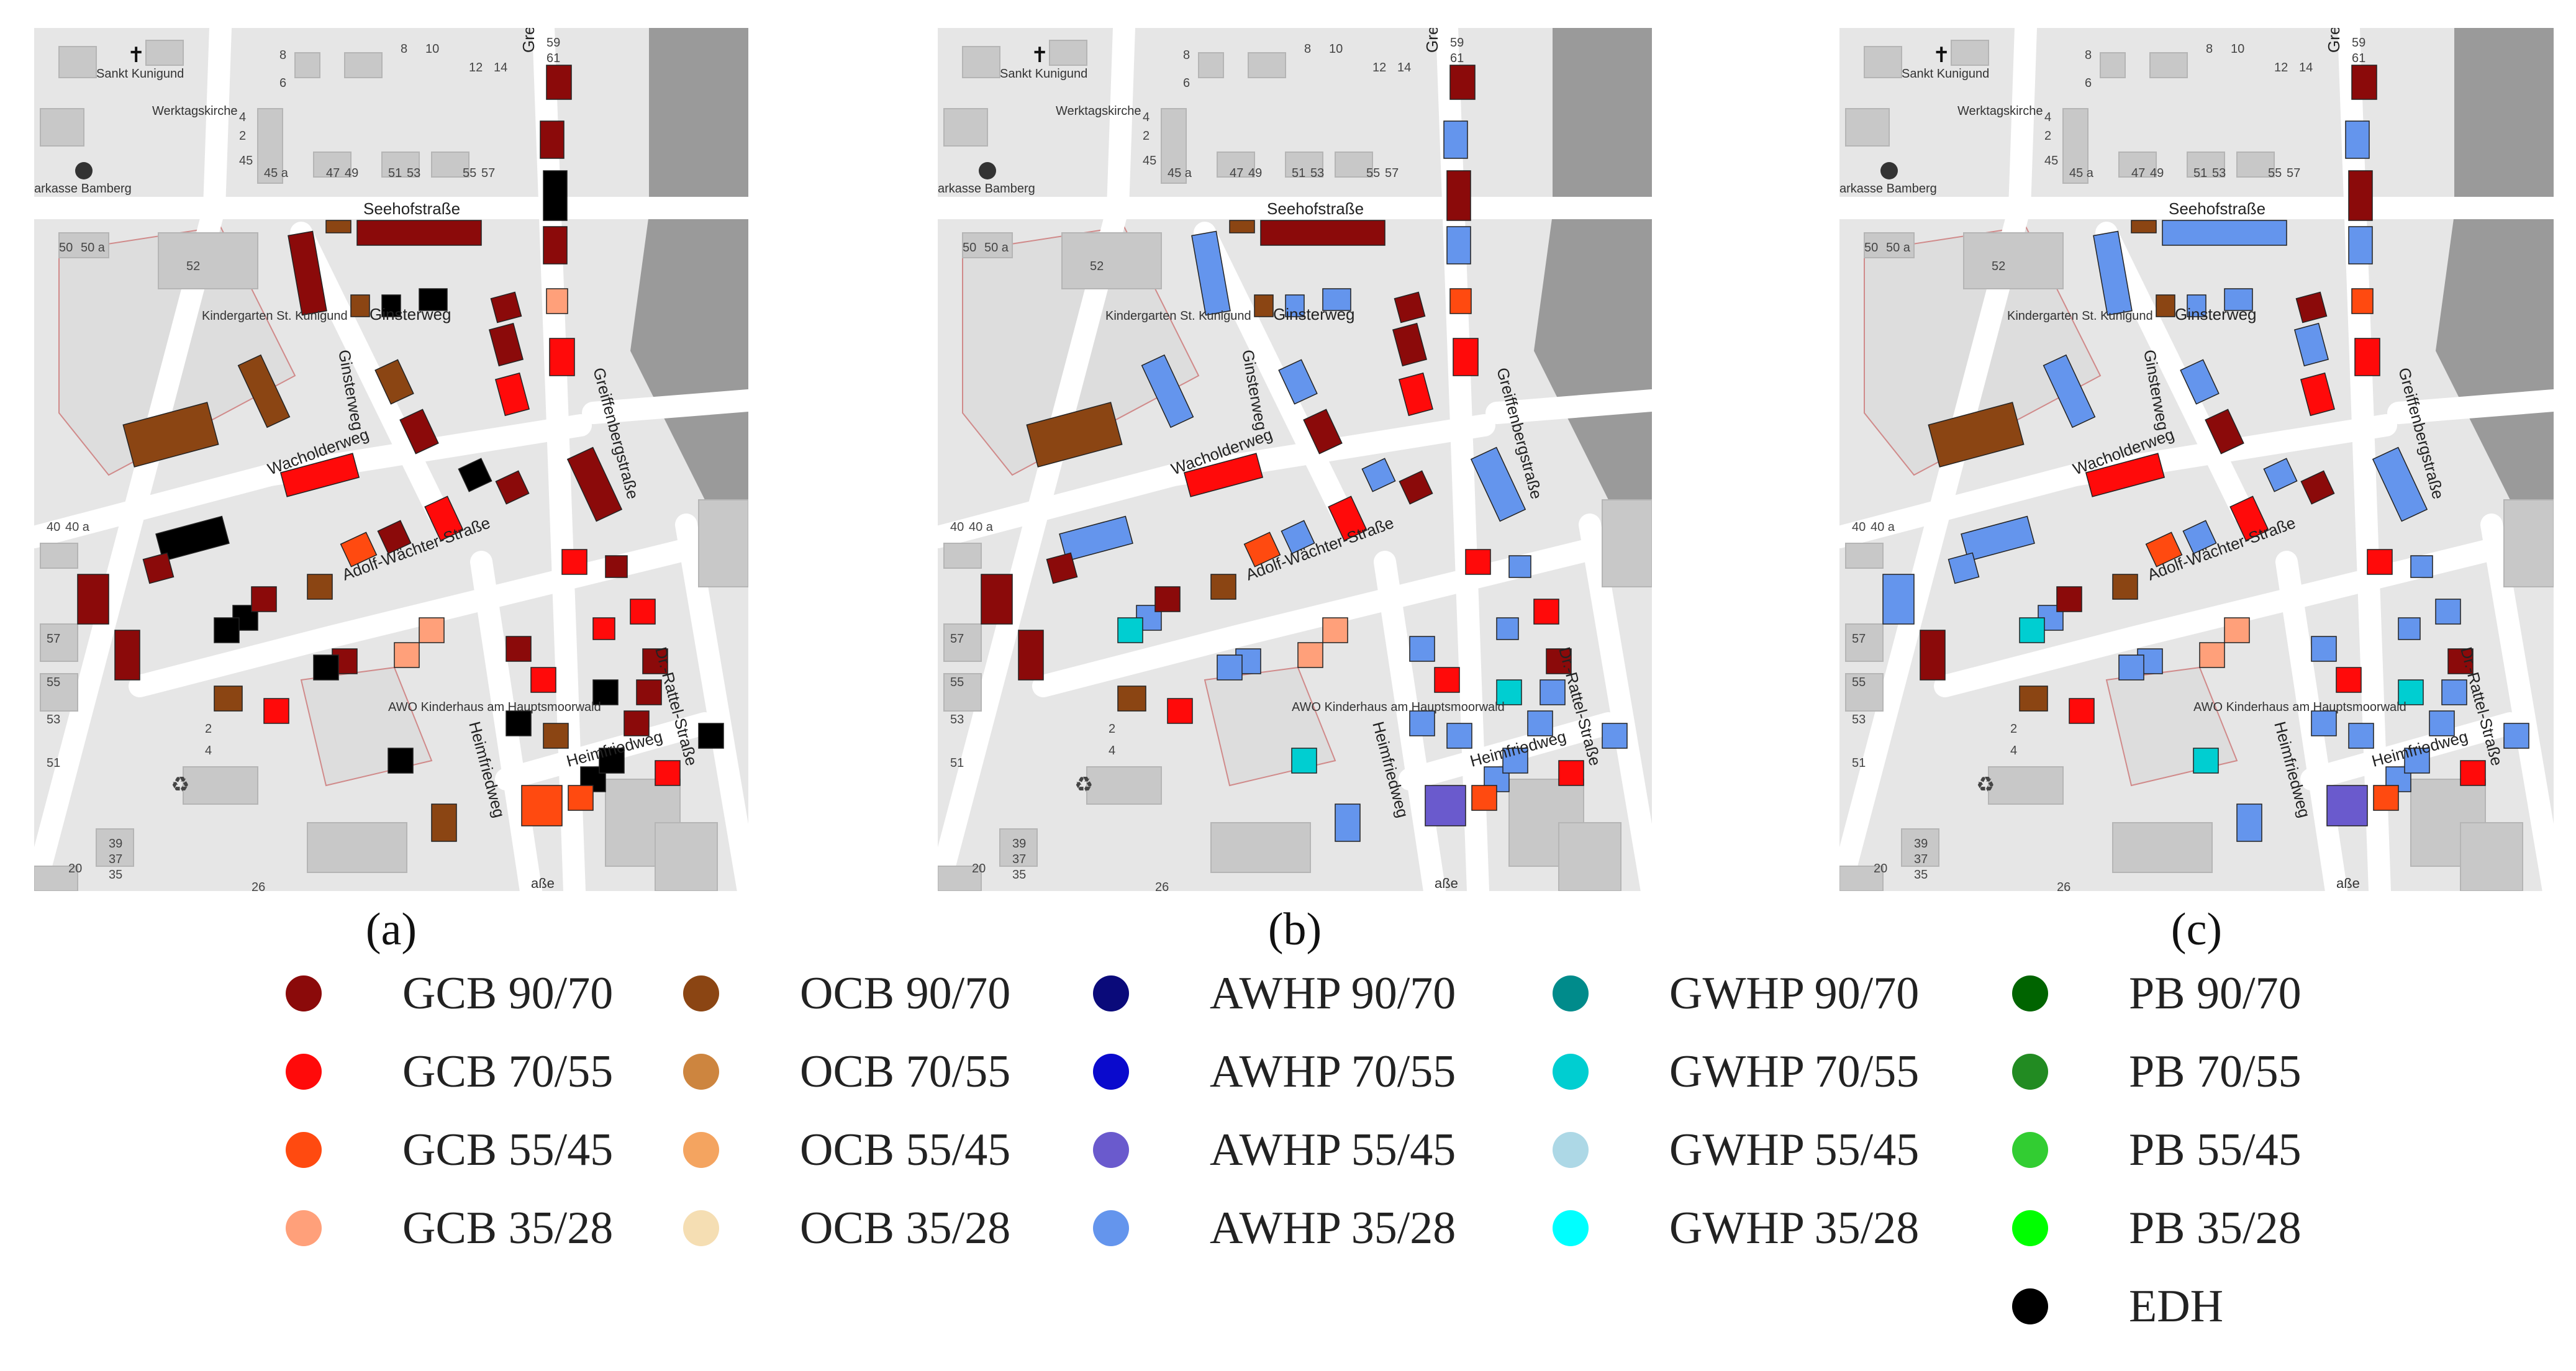 The image size is (2576, 1371). What do you see at coordinates (449, 1072) in the screenshot?
I see `legend-item: GCB 70/55` at bounding box center [449, 1072].